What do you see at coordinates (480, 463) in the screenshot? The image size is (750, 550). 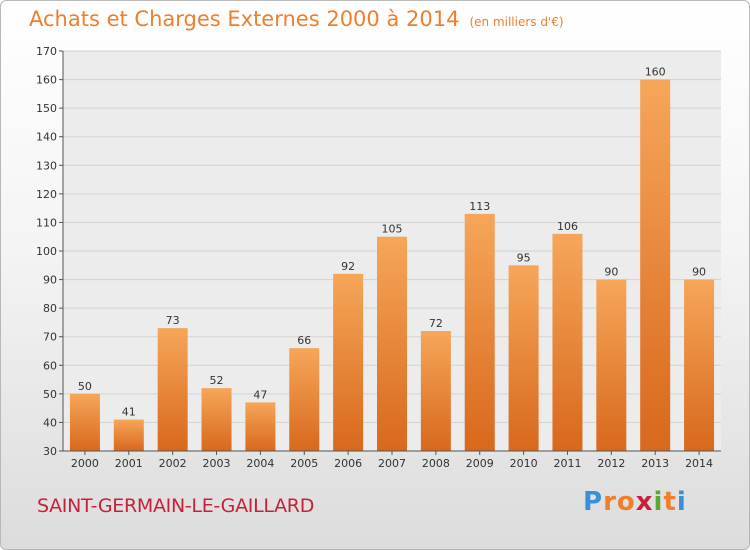 I see `x-tick-label: 2009` at bounding box center [480, 463].